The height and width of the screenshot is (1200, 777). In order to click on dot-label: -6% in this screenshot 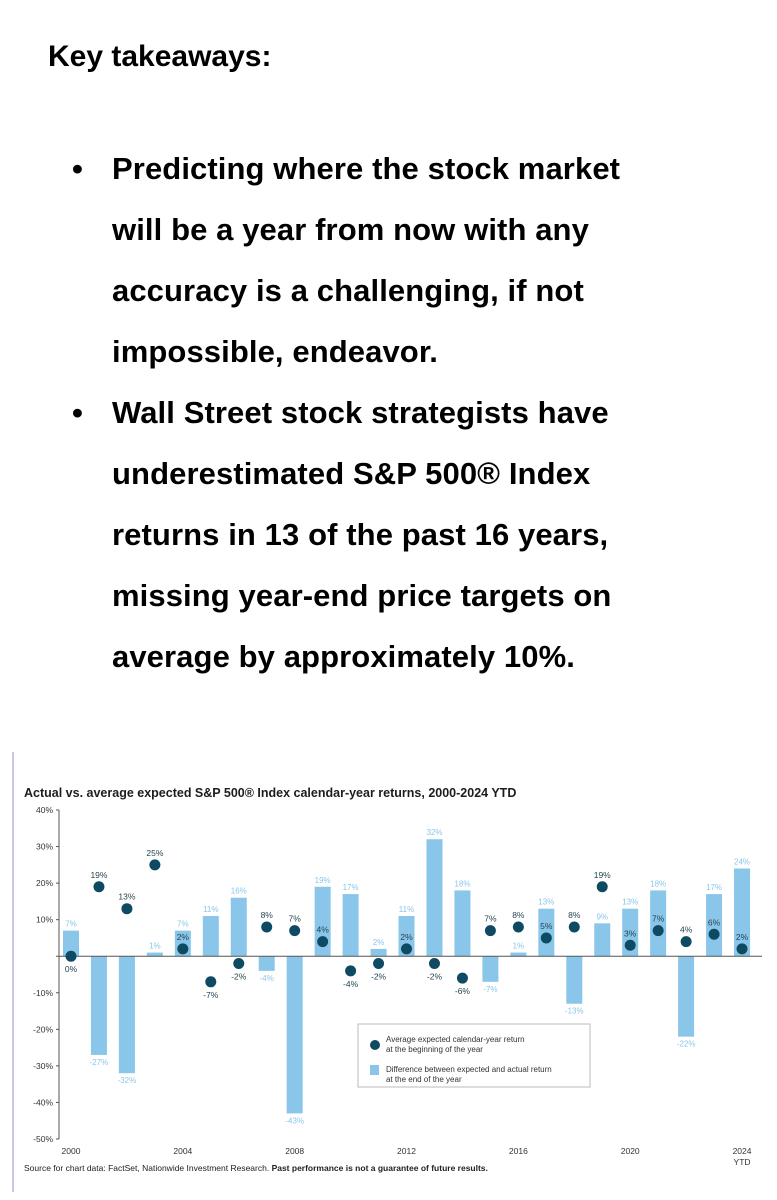, I will do `click(463, 991)`.